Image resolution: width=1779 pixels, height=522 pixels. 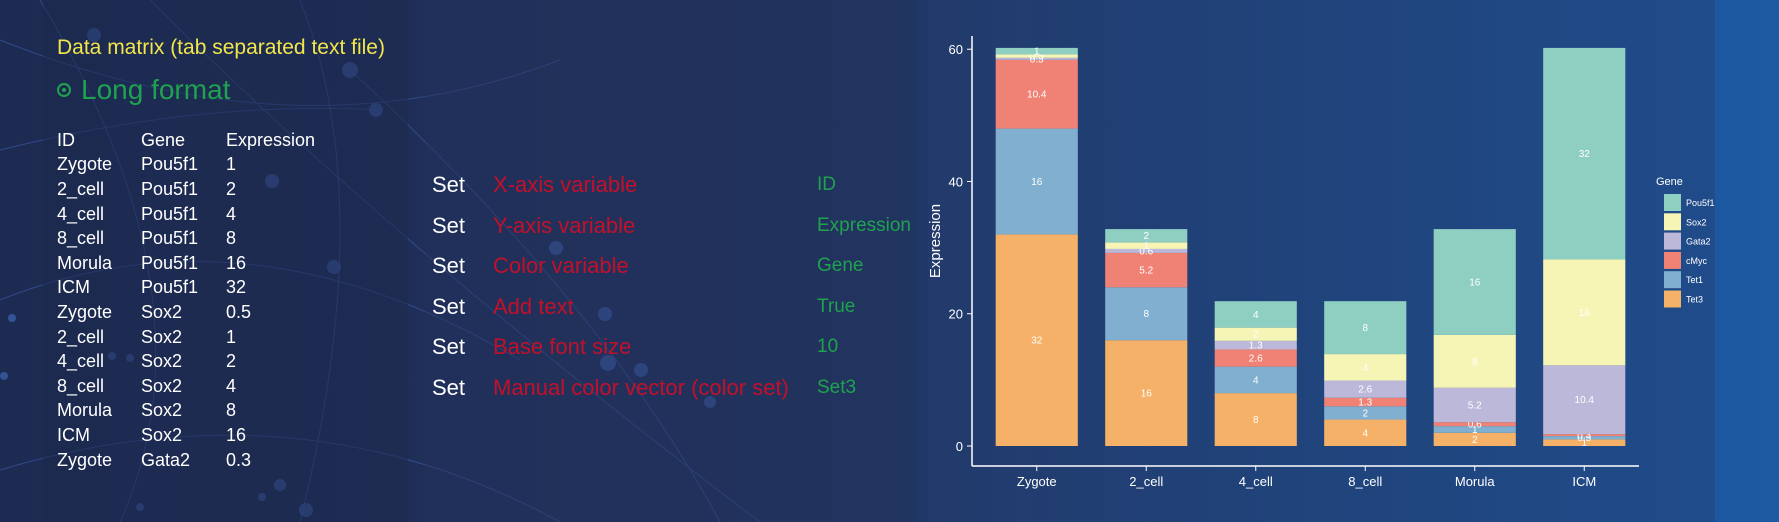 I want to click on table-row: ICM Pou5f1 32, so click(x=186, y=288).